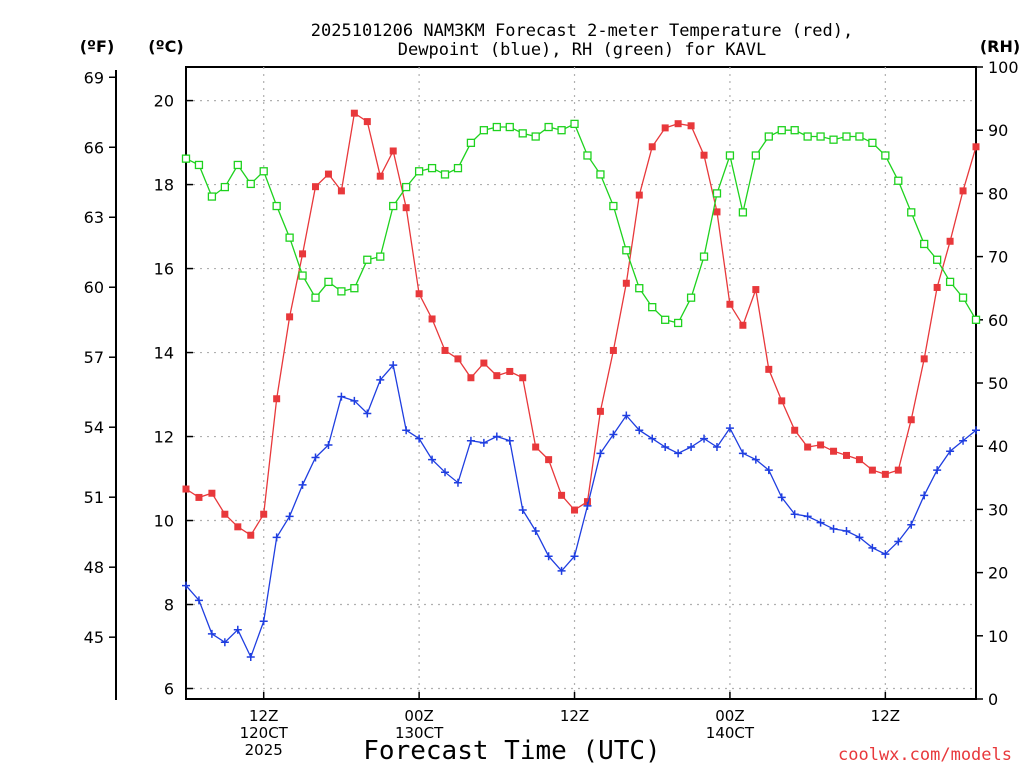  I want to click on fahrenheit-unit-label: (ºF), so click(97, 46).